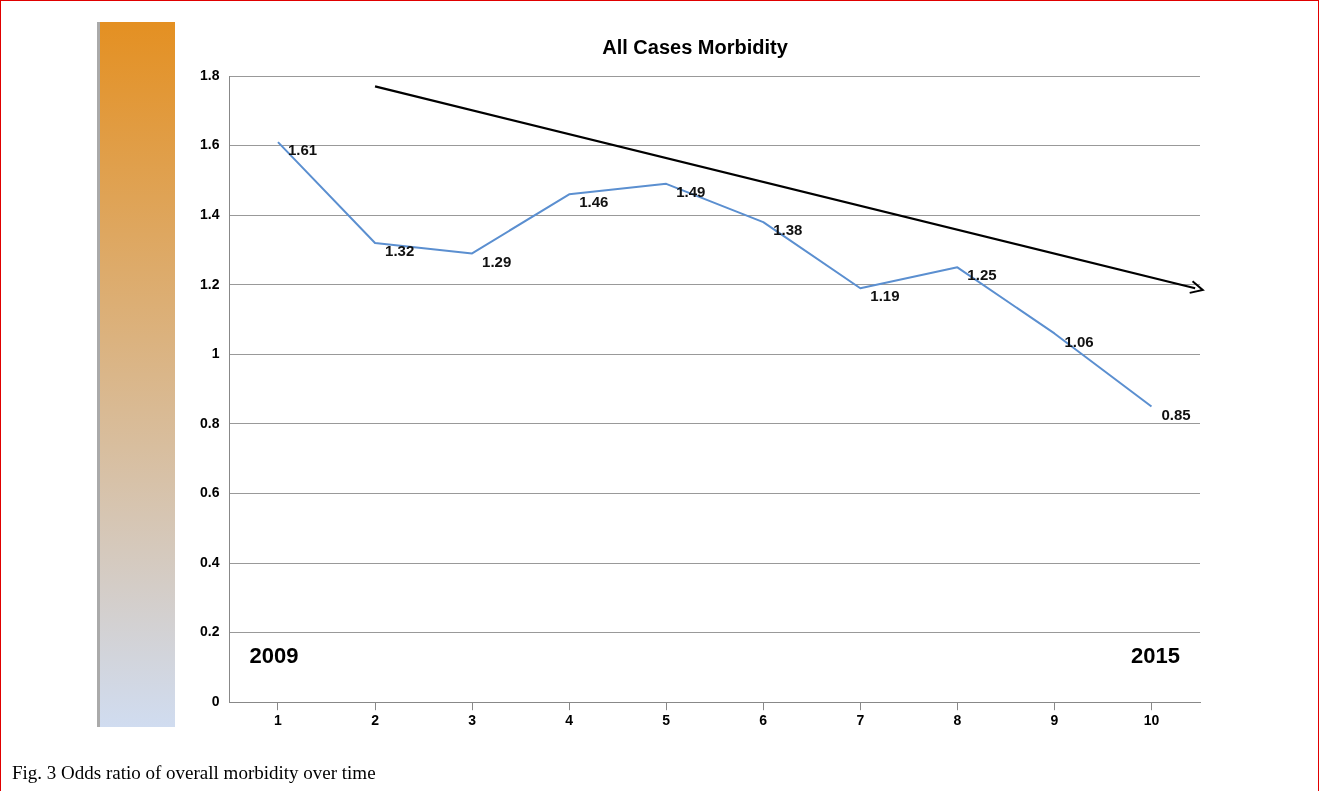 This screenshot has width=1319, height=792. I want to click on data-label: 1.25, so click(982, 275).